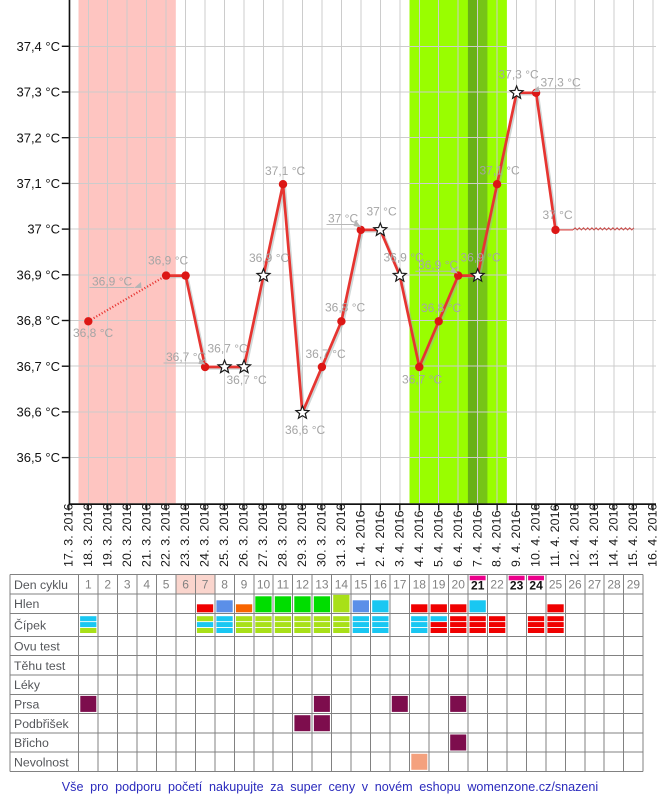 This screenshot has width=660, height=805. Describe the element at coordinates (536, 535) in the screenshot. I see `svg-text: 10. 4. 2016` at that location.